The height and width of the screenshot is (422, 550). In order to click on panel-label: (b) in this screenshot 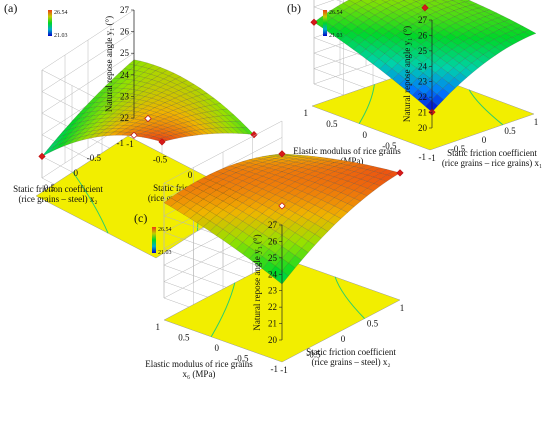, I will do `click(294, 8)`.